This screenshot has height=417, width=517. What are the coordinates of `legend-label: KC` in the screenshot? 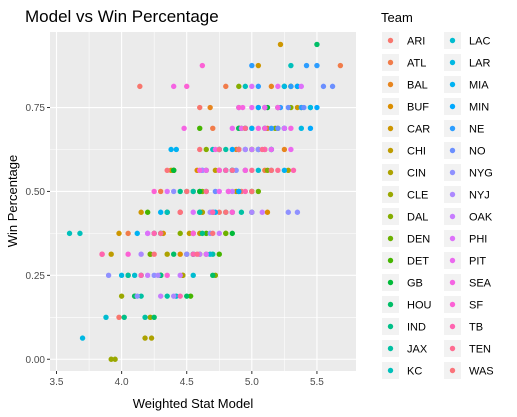 It's located at (414, 372).